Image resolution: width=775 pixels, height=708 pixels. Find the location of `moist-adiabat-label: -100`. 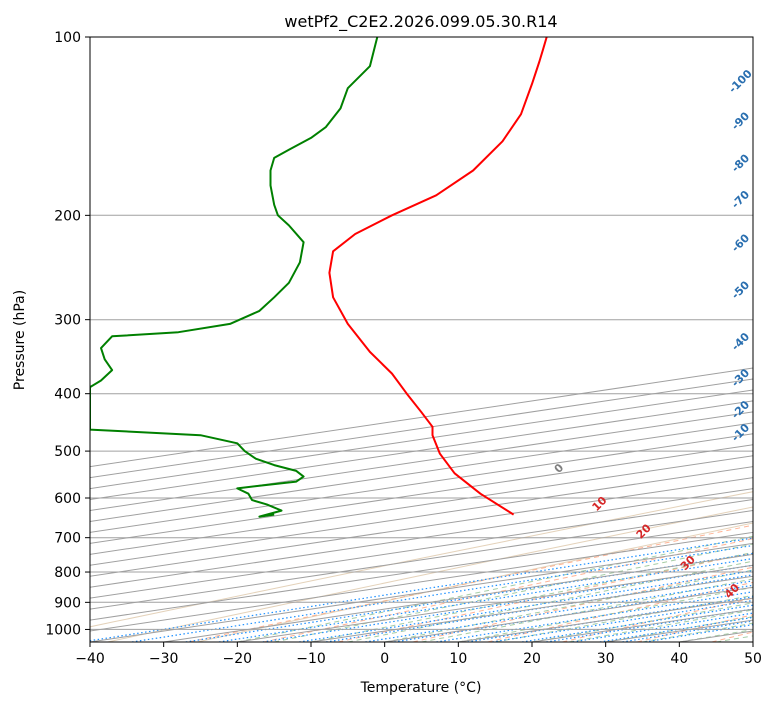

moist-adiabat-label: -100 is located at coordinates (740, 81).